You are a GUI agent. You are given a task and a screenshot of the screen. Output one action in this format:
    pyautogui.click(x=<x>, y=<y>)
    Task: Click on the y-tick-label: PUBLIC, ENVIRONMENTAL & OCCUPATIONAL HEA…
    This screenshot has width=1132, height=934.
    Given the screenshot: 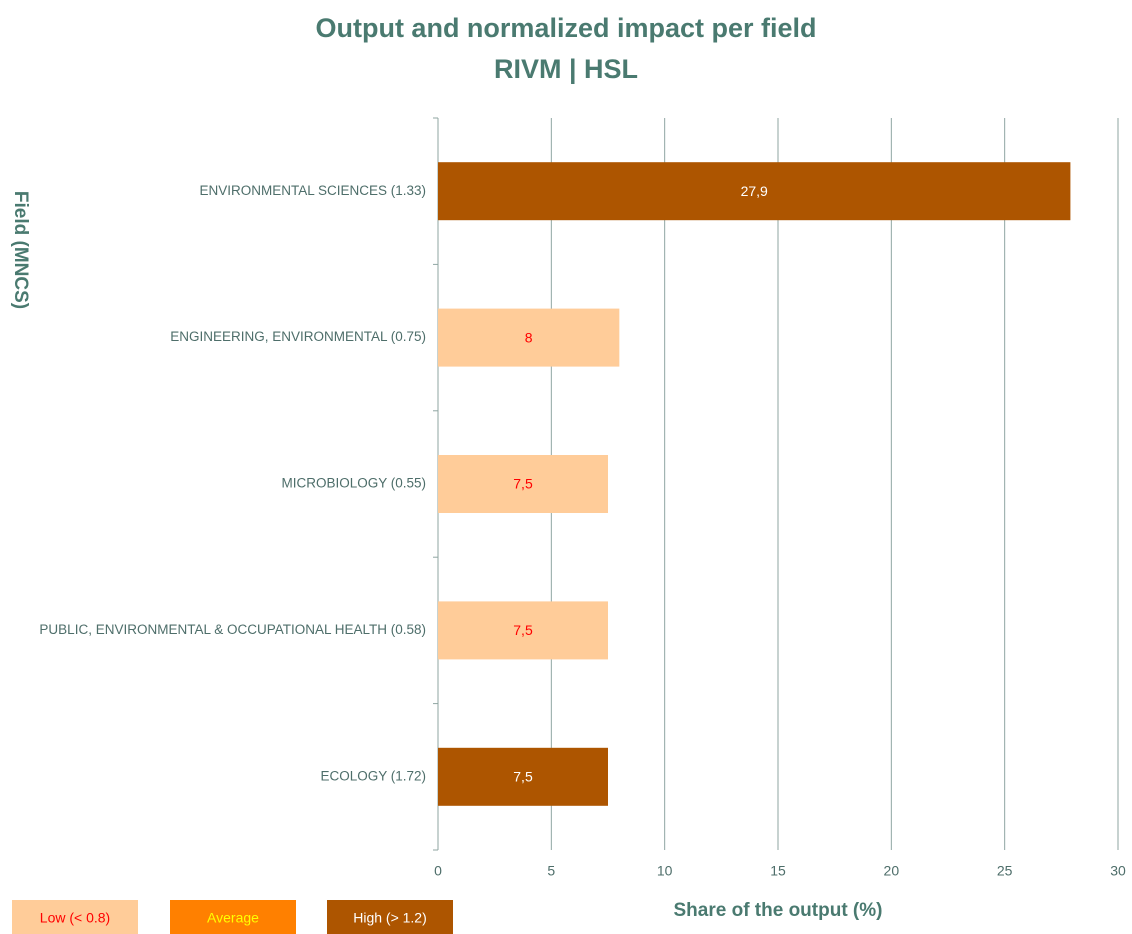 What is the action you would take?
    pyautogui.click(x=232, y=629)
    